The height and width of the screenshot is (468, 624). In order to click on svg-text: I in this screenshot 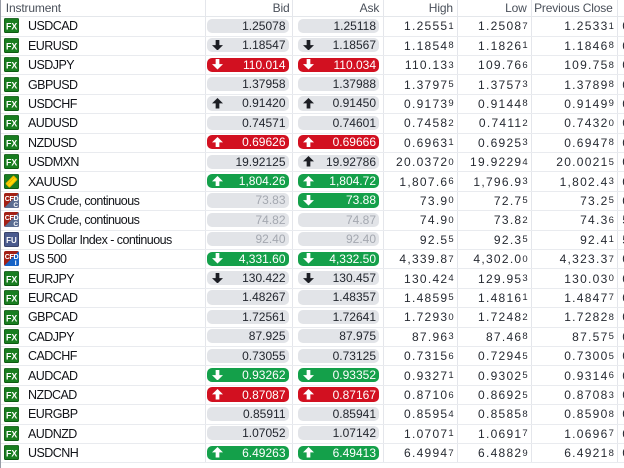, I will do `click(15, 263)`.